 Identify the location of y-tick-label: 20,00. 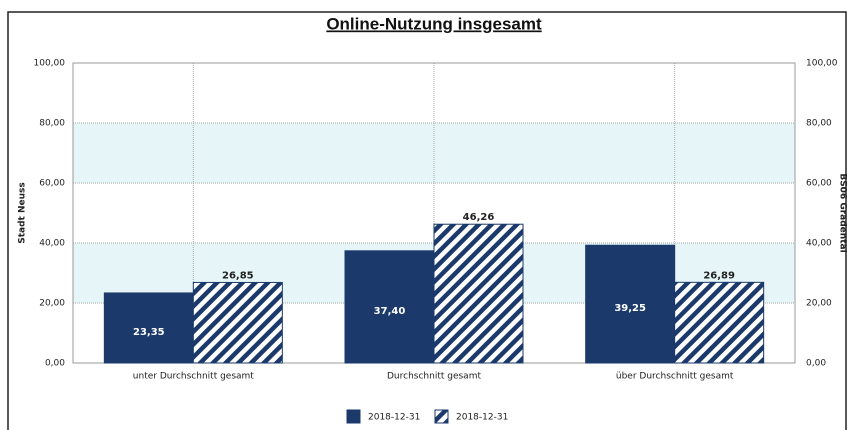
(52, 304).